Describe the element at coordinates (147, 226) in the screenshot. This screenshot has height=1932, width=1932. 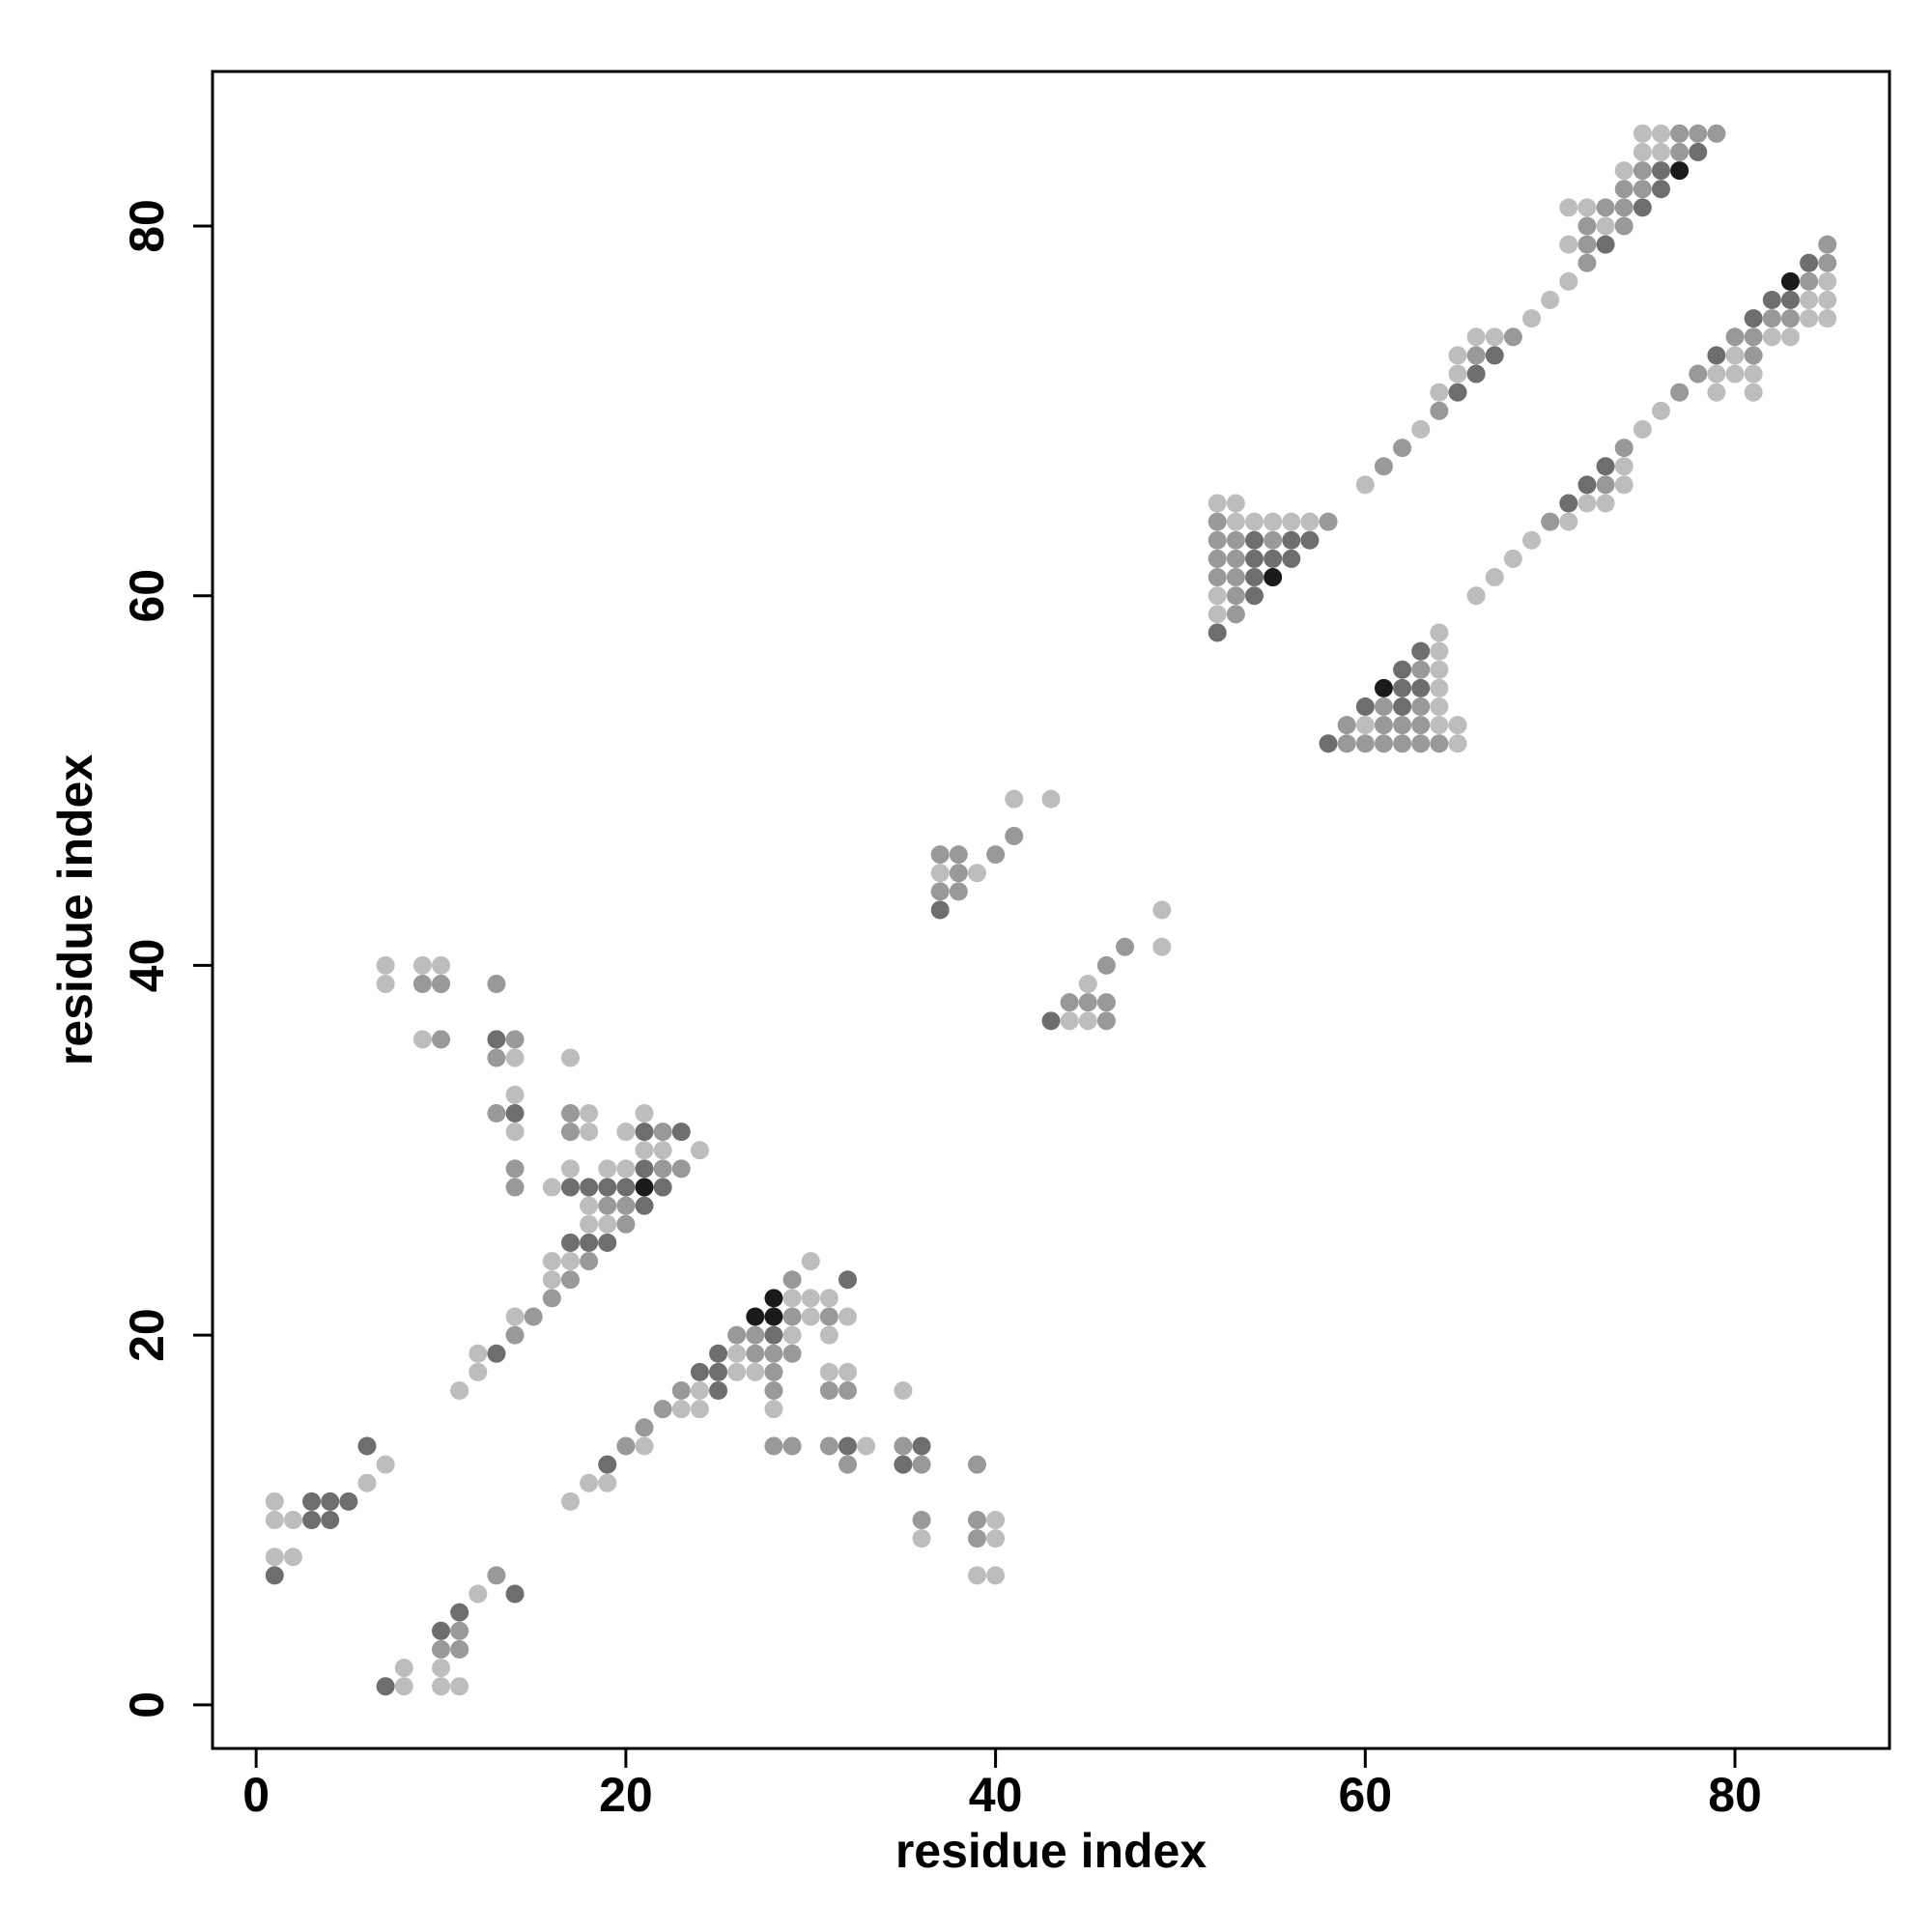
I see `y-tick-label: 80` at that location.